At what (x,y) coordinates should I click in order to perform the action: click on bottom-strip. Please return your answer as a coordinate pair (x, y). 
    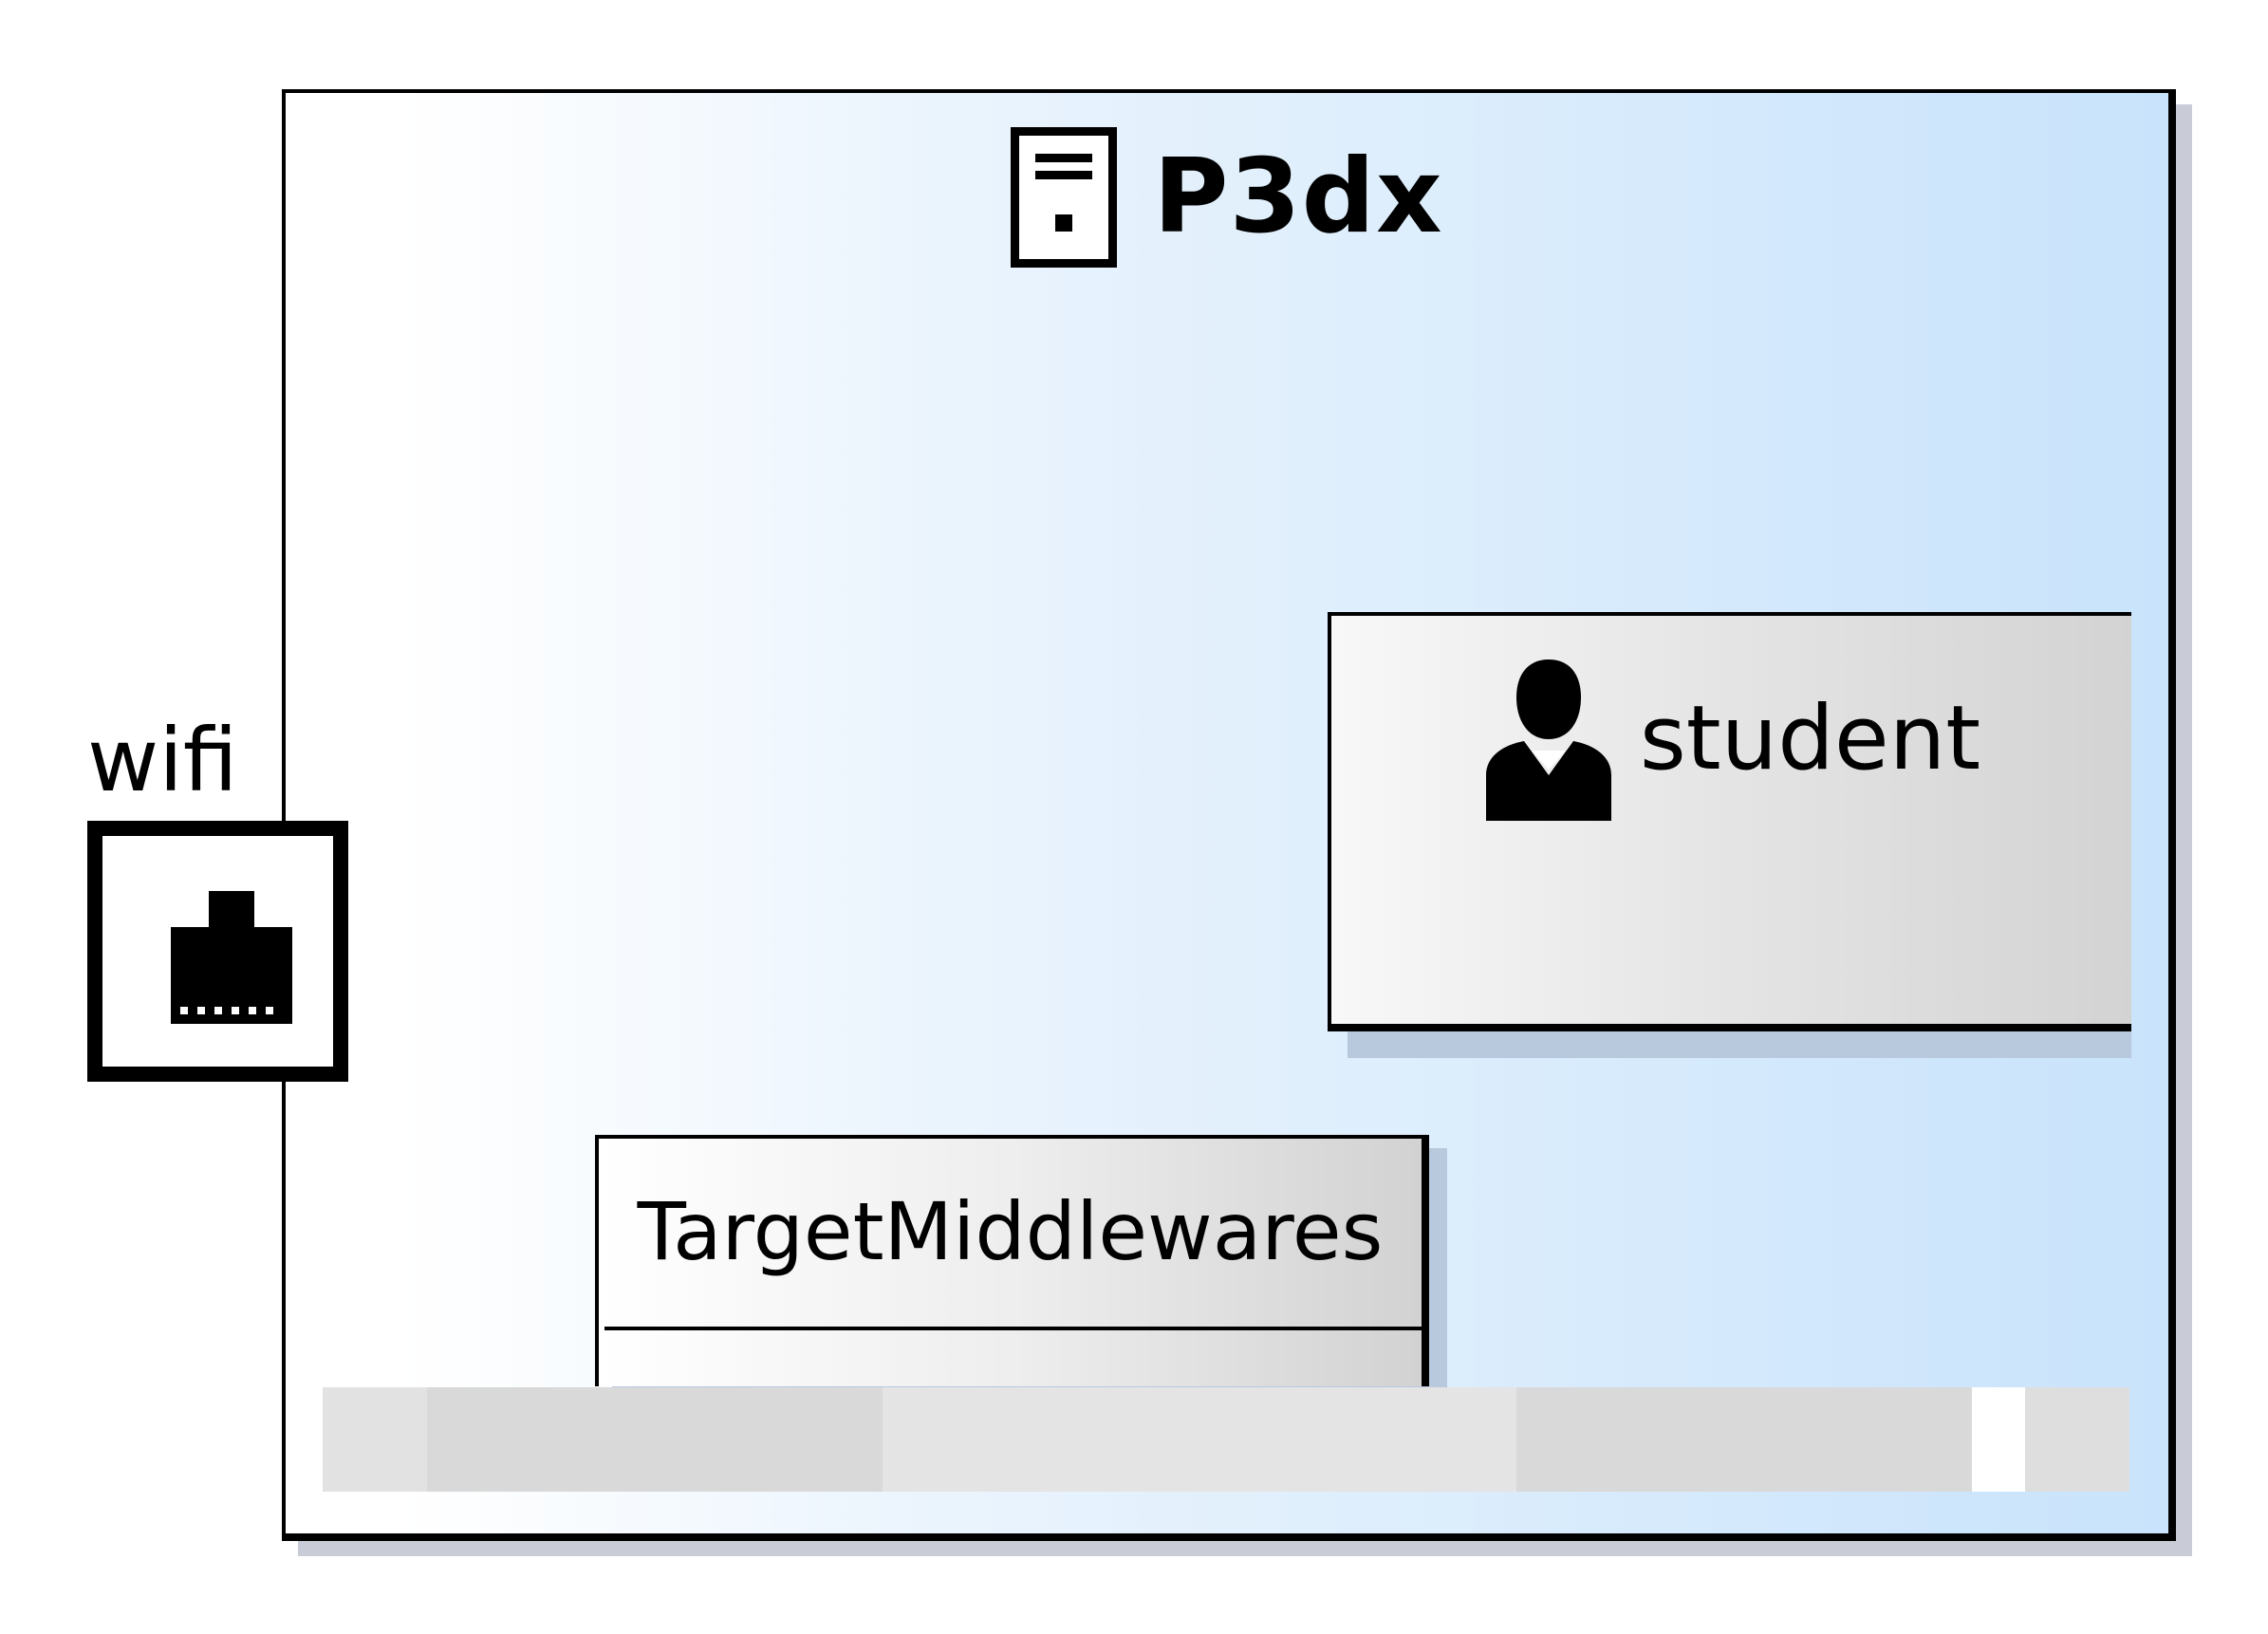
    Looking at the image, I should click on (1226, 1439).